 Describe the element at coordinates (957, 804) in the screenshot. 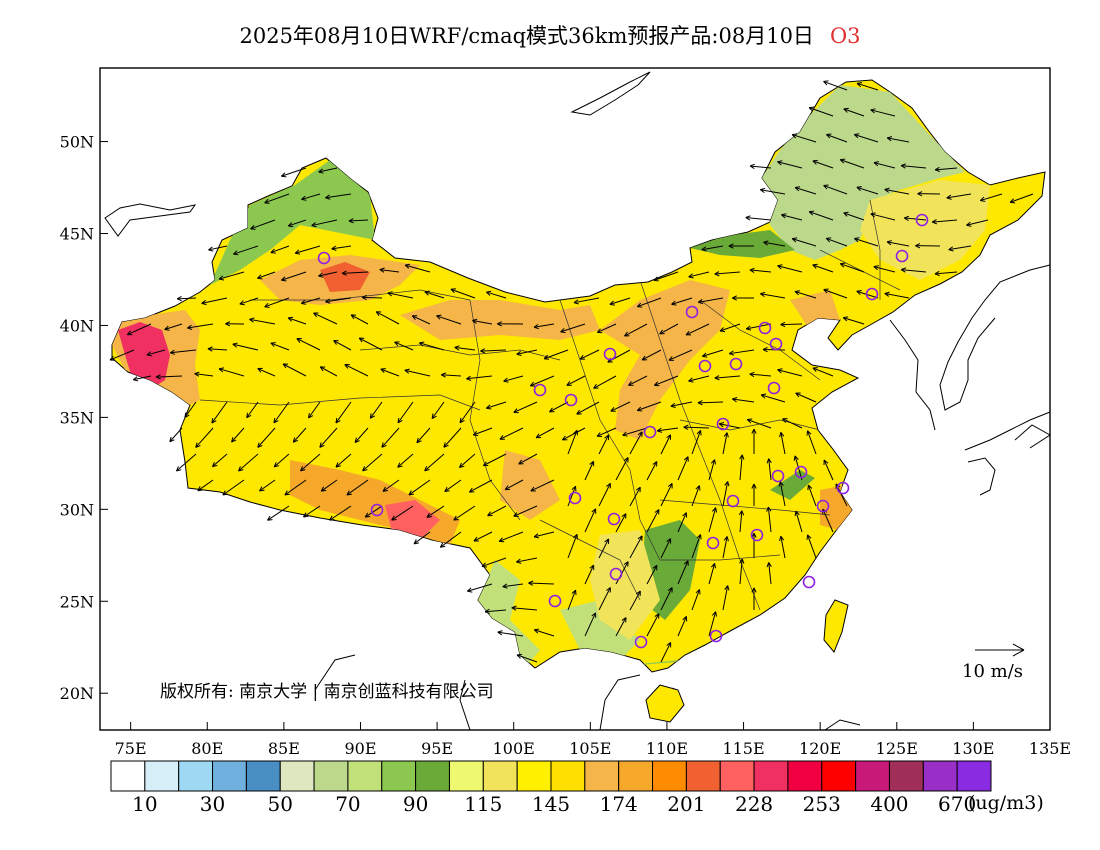

I see `colorbar-tick-label: 670` at that location.